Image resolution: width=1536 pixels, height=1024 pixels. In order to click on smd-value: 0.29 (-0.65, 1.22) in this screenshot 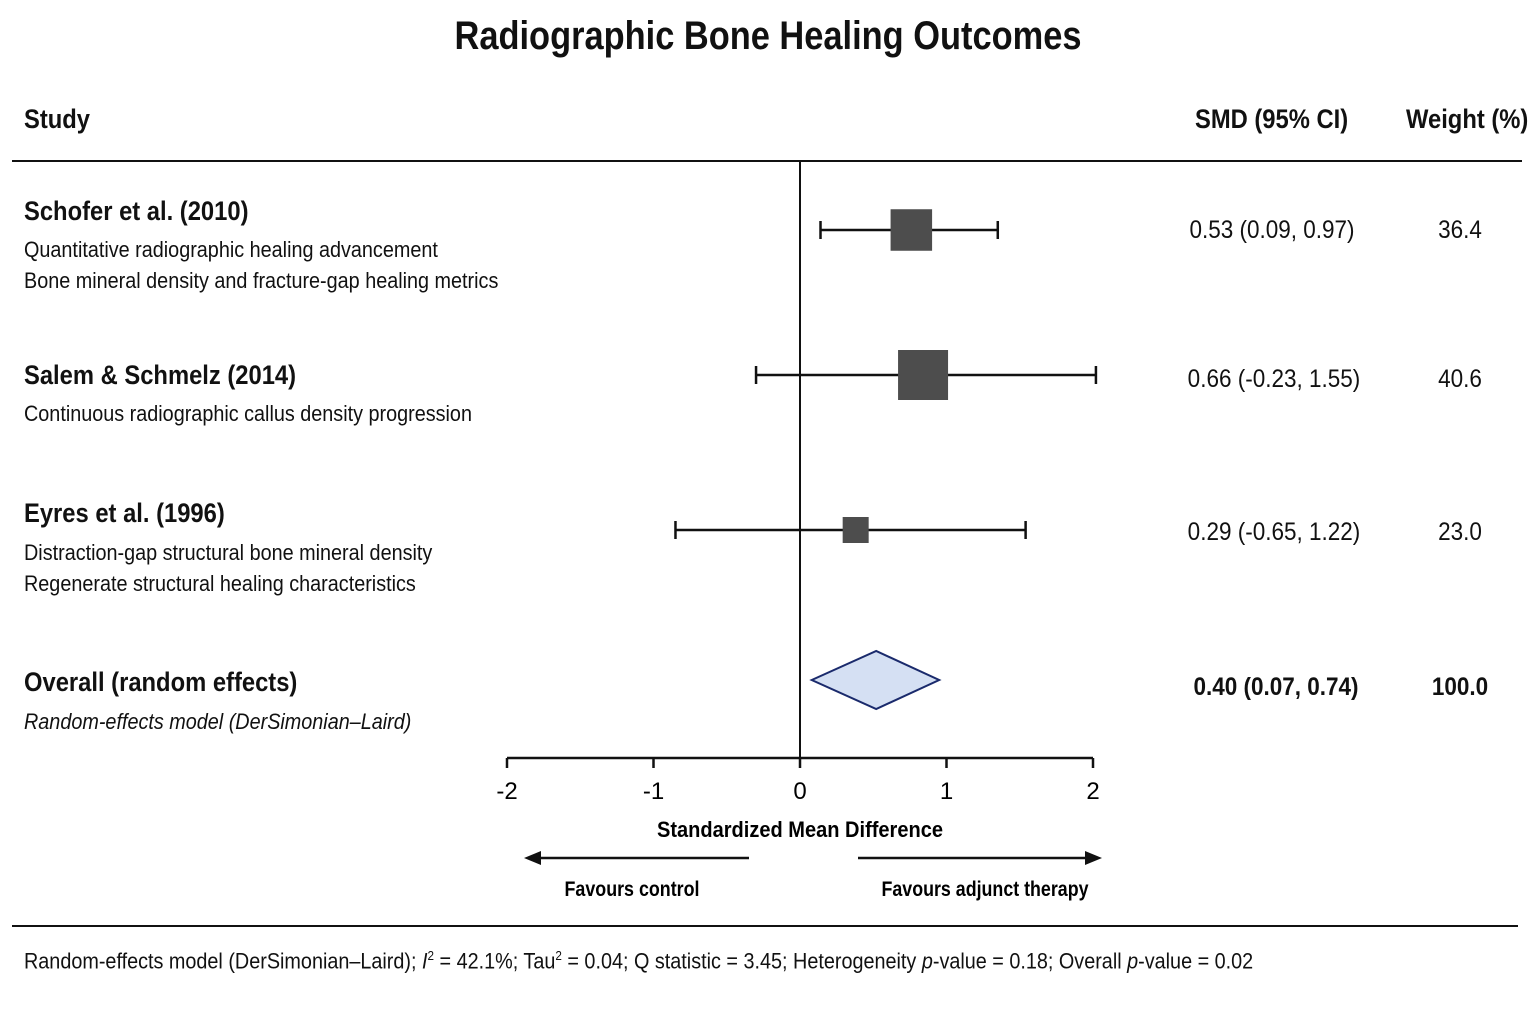, I will do `click(1274, 532)`.